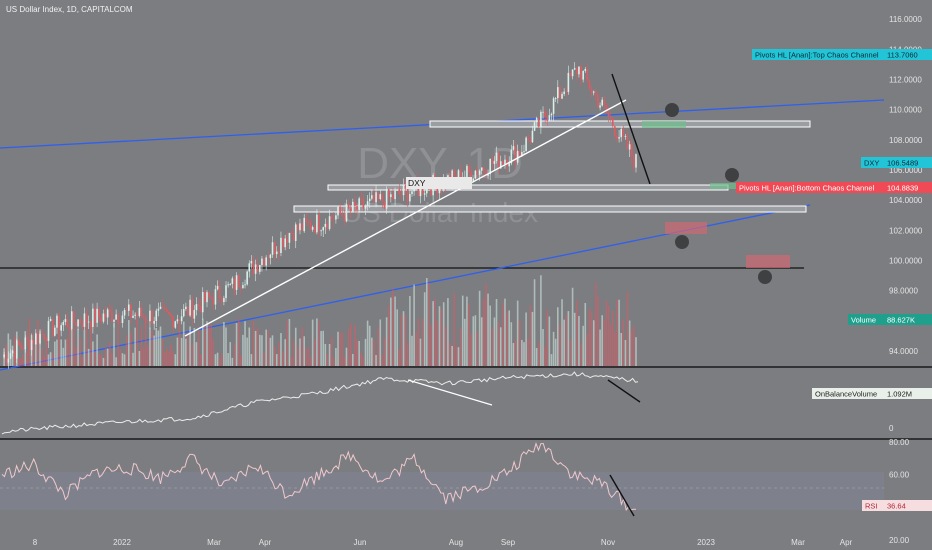 The image size is (932, 550). Describe the element at coordinates (899, 475) in the screenshot. I see `rsi-axis-tick: 60.00` at that location.